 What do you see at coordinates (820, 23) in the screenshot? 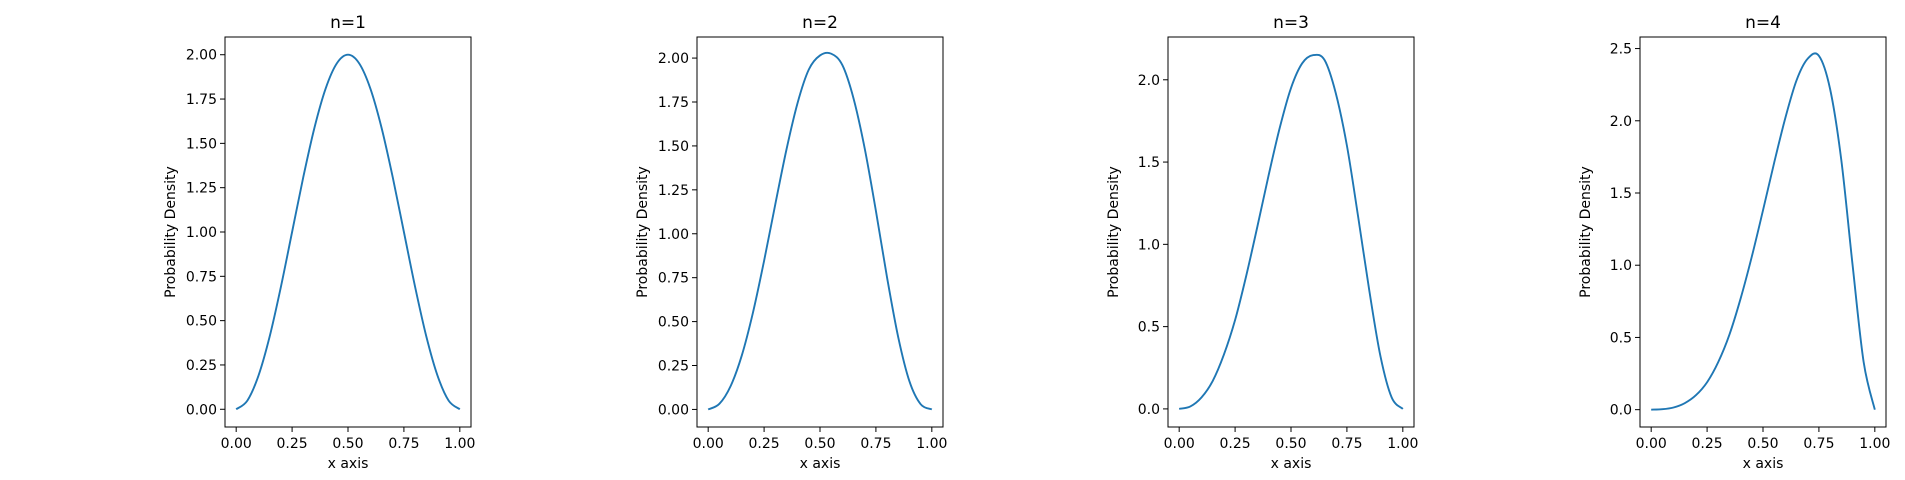
I see `subplot-title: n=2` at bounding box center [820, 23].